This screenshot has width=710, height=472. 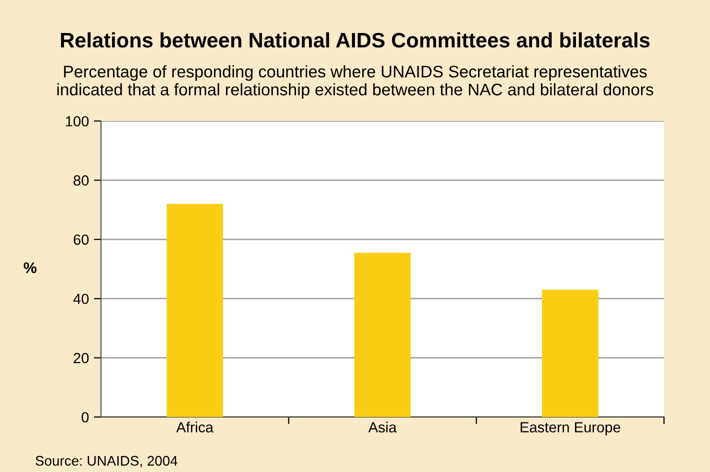 What do you see at coordinates (81, 239) in the screenshot?
I see `y-tick-label: 60` at bounding box center [81, 239].